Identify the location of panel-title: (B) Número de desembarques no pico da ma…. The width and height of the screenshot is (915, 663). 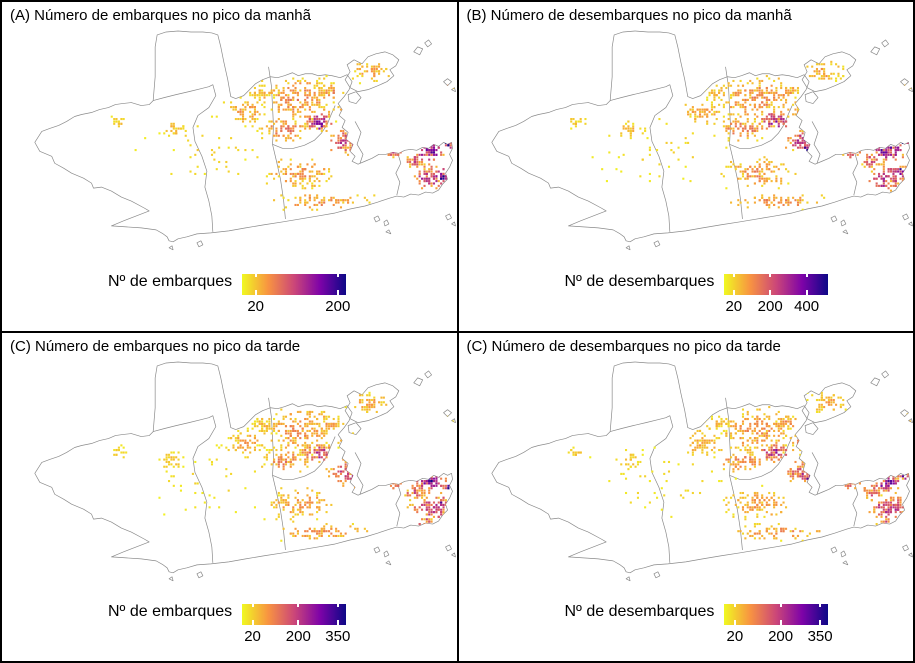
(629, 15).